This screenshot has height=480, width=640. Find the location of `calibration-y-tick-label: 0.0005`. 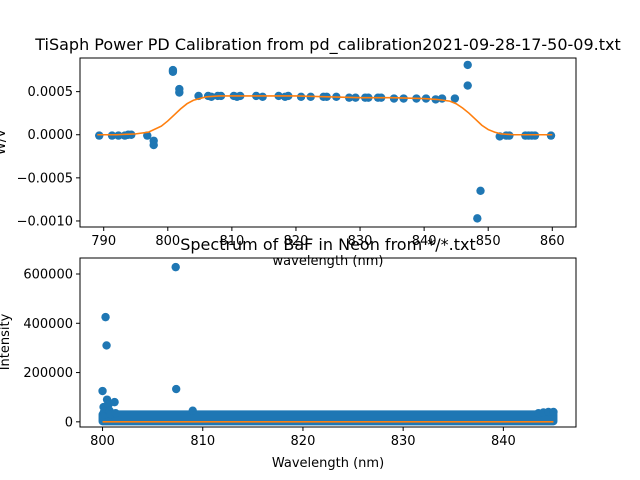

calibration-y-tick-label: 0.0005 is located at coordinates (51, 92).